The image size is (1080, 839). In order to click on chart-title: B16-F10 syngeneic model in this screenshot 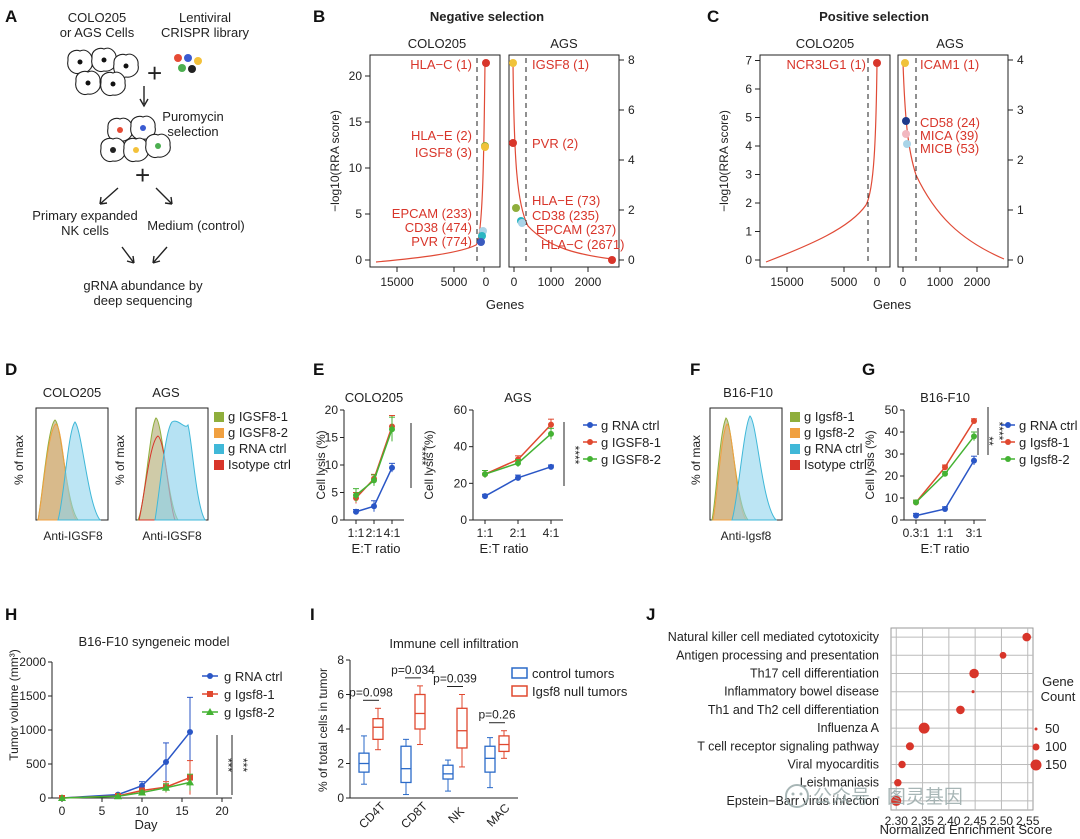, I will do `click(153, 641)`.